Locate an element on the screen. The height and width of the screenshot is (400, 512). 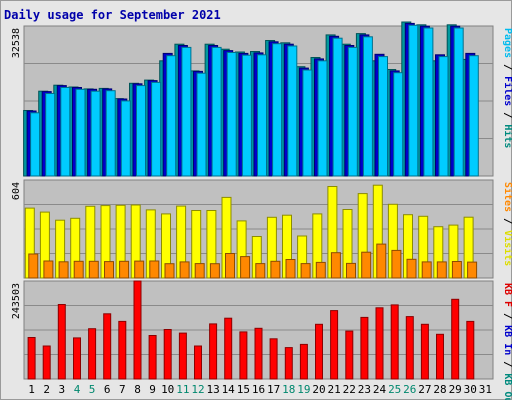
legend-entry: Visits is located at coordinates (507, 248).